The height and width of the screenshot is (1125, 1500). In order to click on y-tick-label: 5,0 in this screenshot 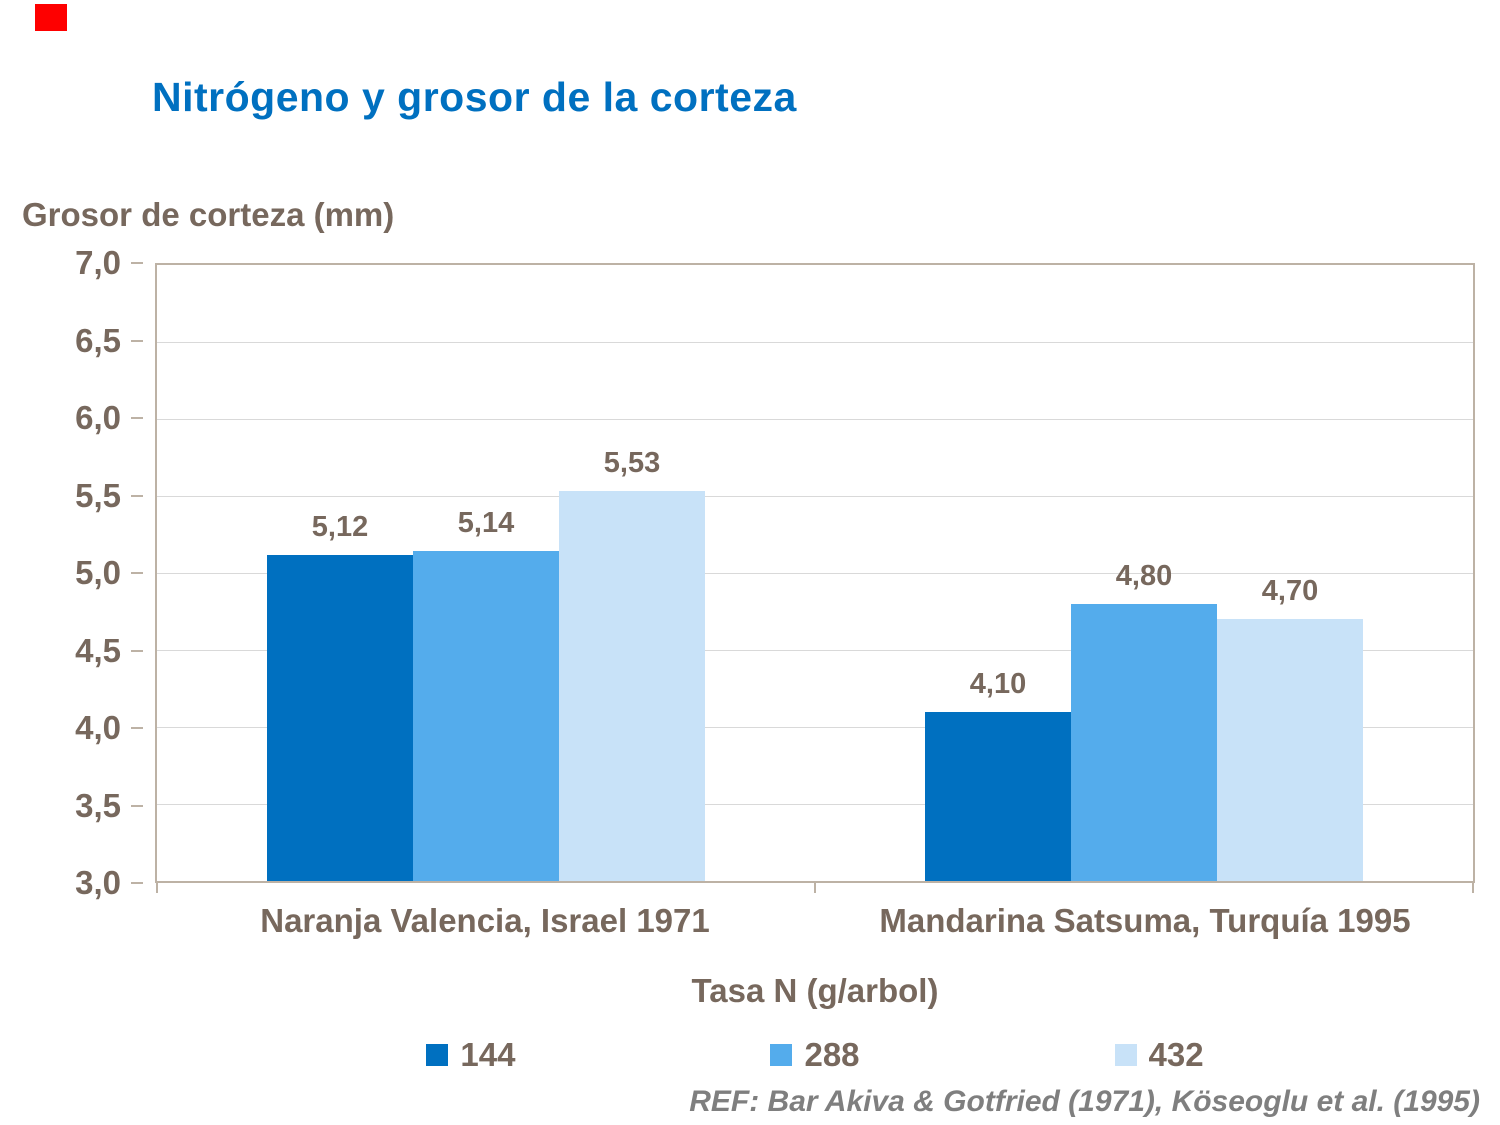, I will do `click(98, 572)`.